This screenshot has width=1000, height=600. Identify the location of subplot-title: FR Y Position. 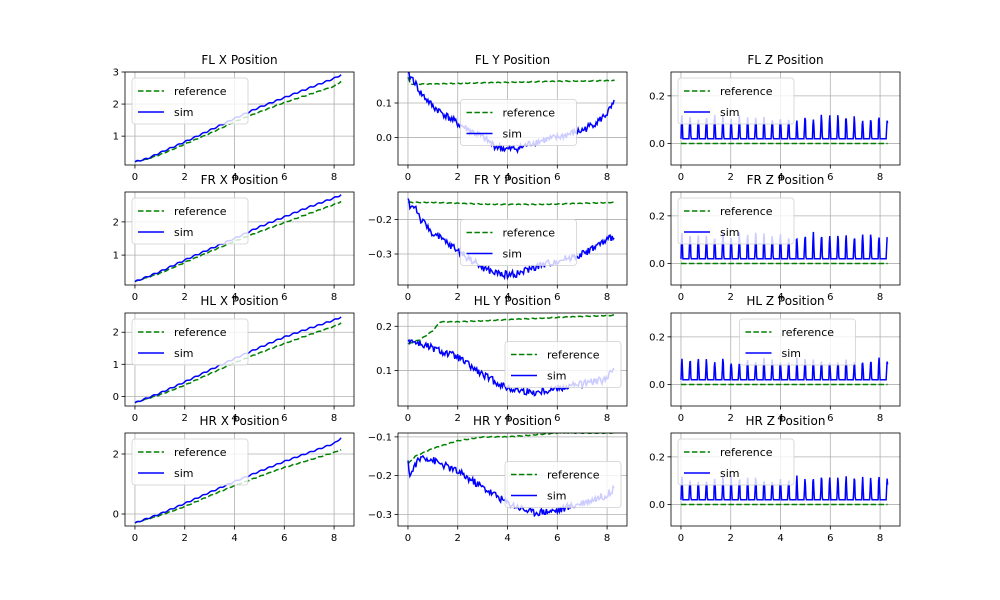
(512, 180).